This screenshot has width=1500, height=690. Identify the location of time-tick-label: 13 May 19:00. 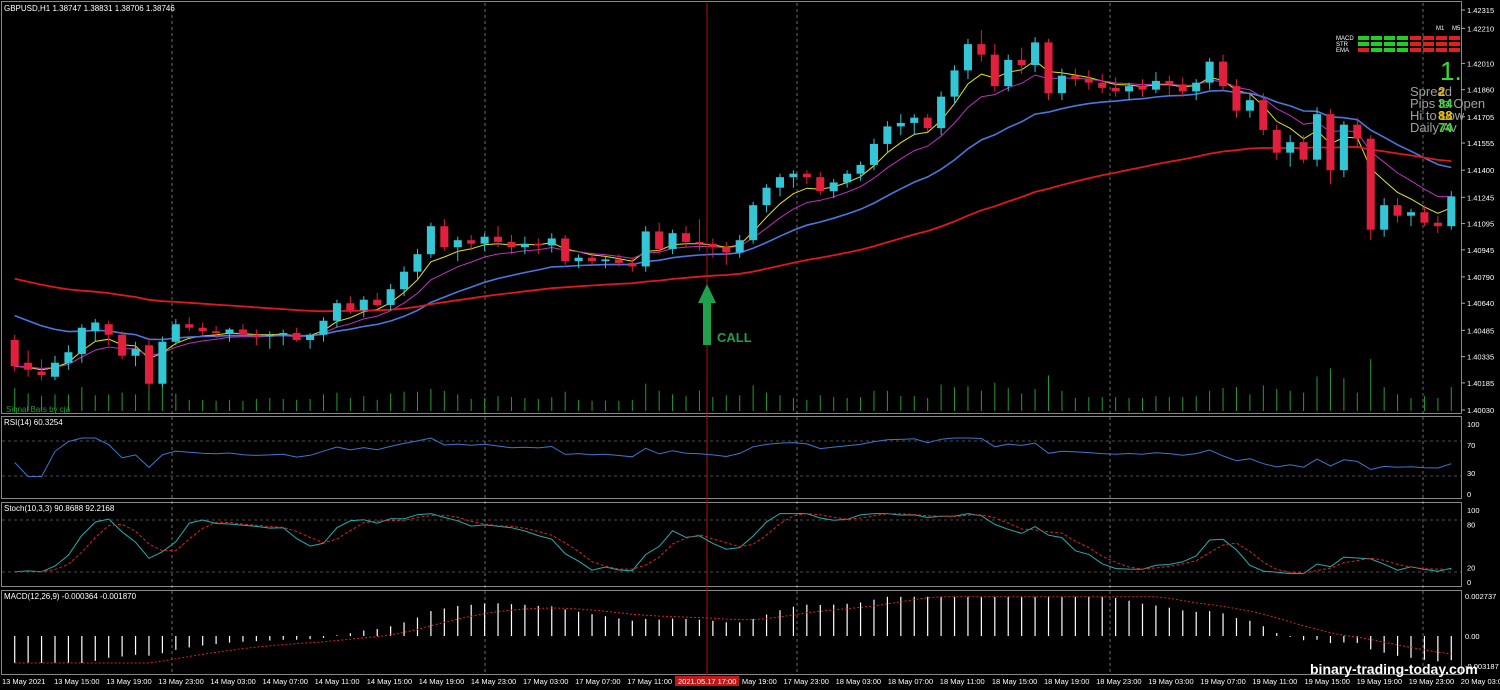
(128, 681).